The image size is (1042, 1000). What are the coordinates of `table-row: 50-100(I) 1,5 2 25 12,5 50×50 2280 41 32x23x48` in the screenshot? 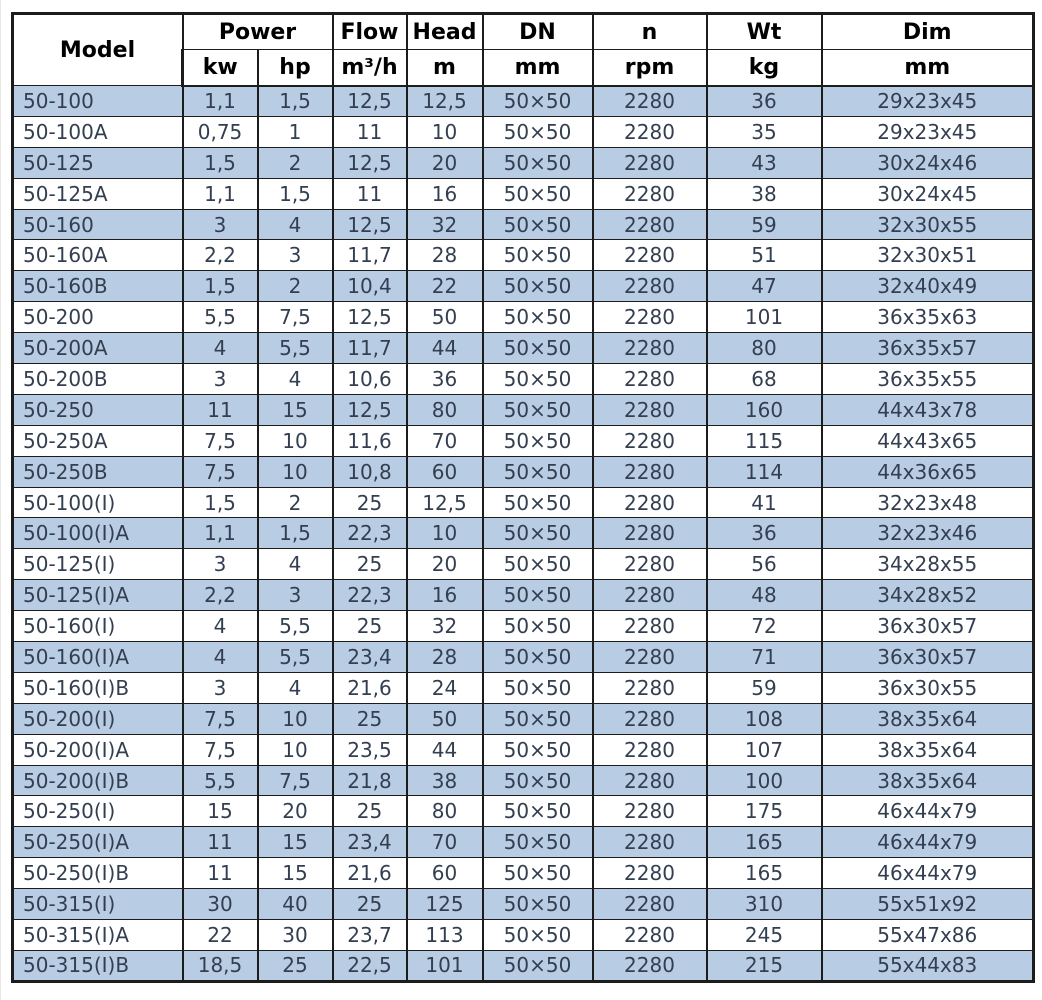 It's located at (523, 502).